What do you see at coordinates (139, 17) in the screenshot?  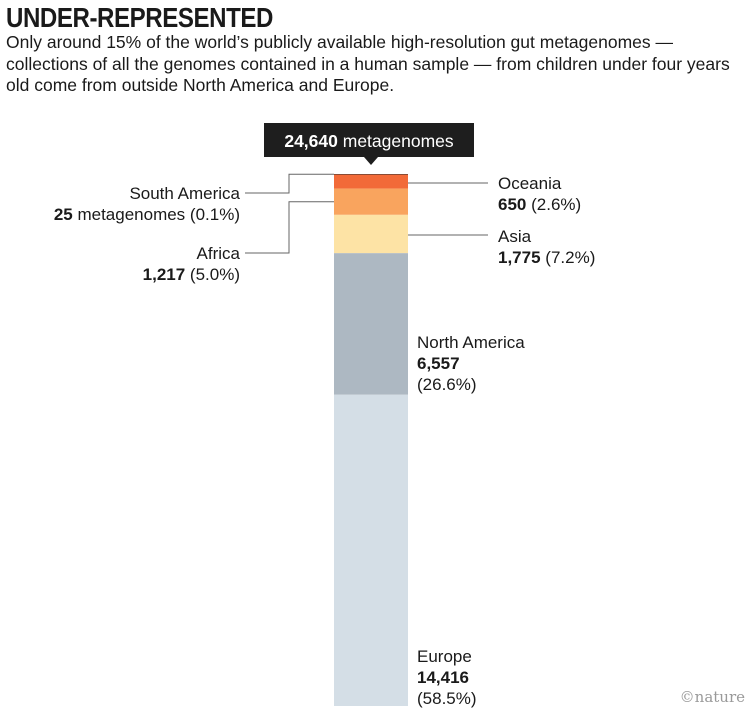 I see `chart-title: UNDER-REPRESENTED` at bounding box center [139, 17].